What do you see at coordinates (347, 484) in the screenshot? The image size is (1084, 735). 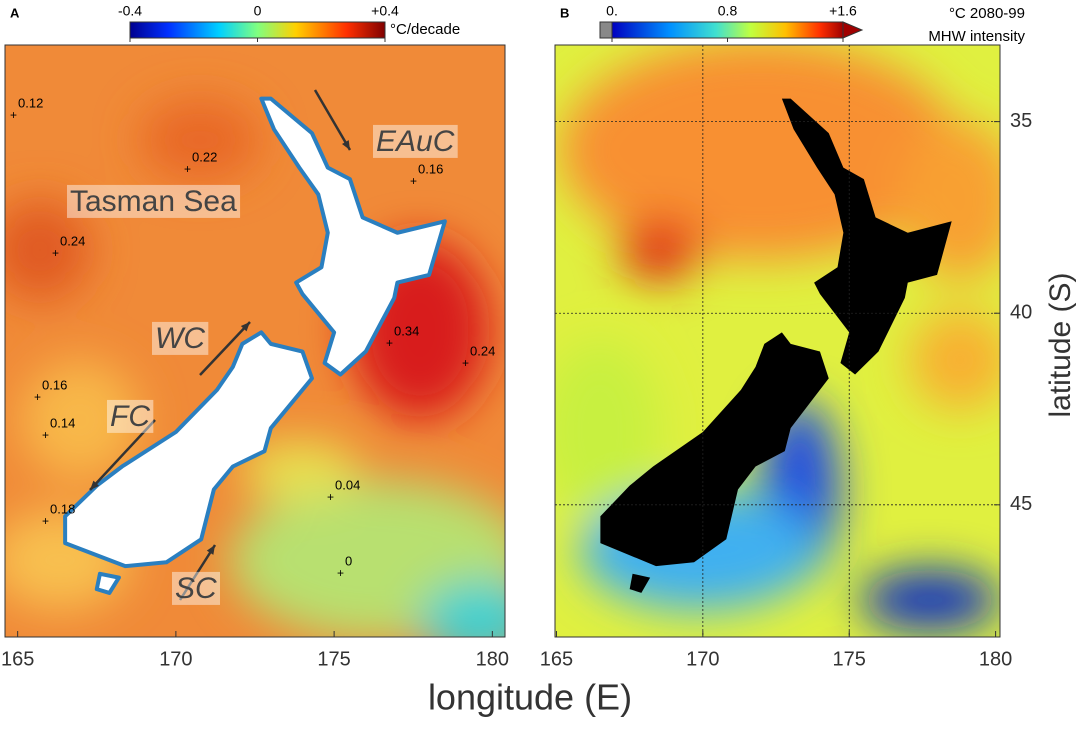 I see `contour-label: 0.04` at bounding box center [347, 484].